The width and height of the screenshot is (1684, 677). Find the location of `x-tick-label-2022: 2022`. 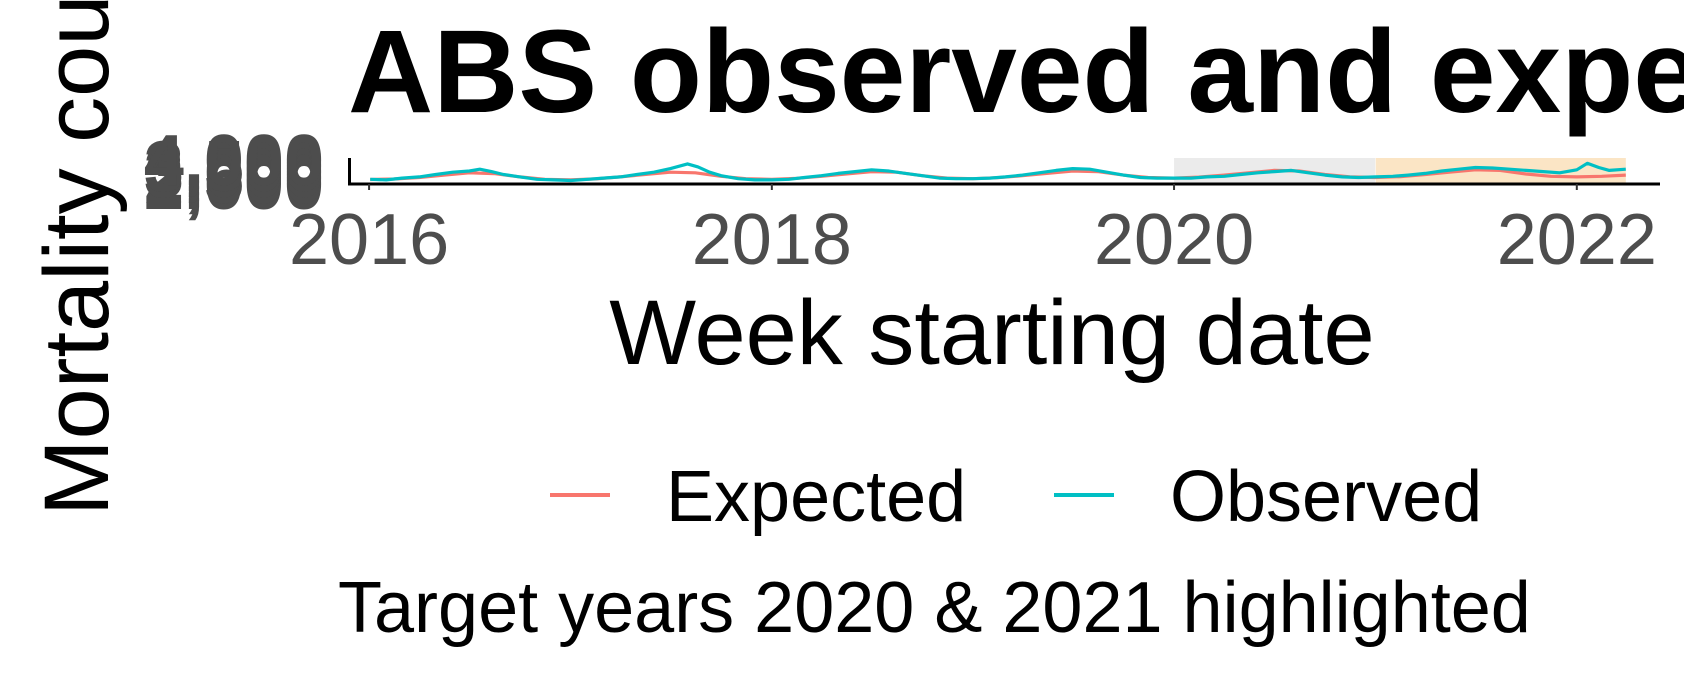

x-tick-label-2022: 2022 is located at coordinates (1577, 240).